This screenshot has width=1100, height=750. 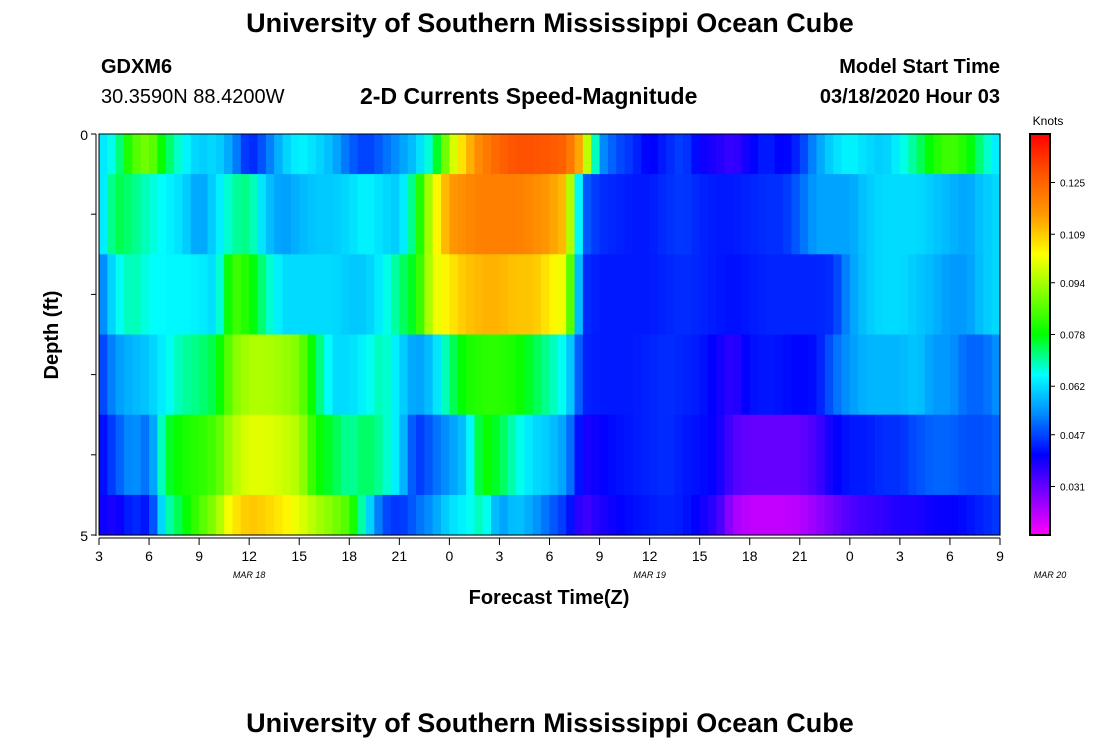 What do you see at coordinates (529, 96) in the screenshot?
I see `chart-subtitle: 2-D Currents Speed-Magnitude` at bounding box center [529, 96].